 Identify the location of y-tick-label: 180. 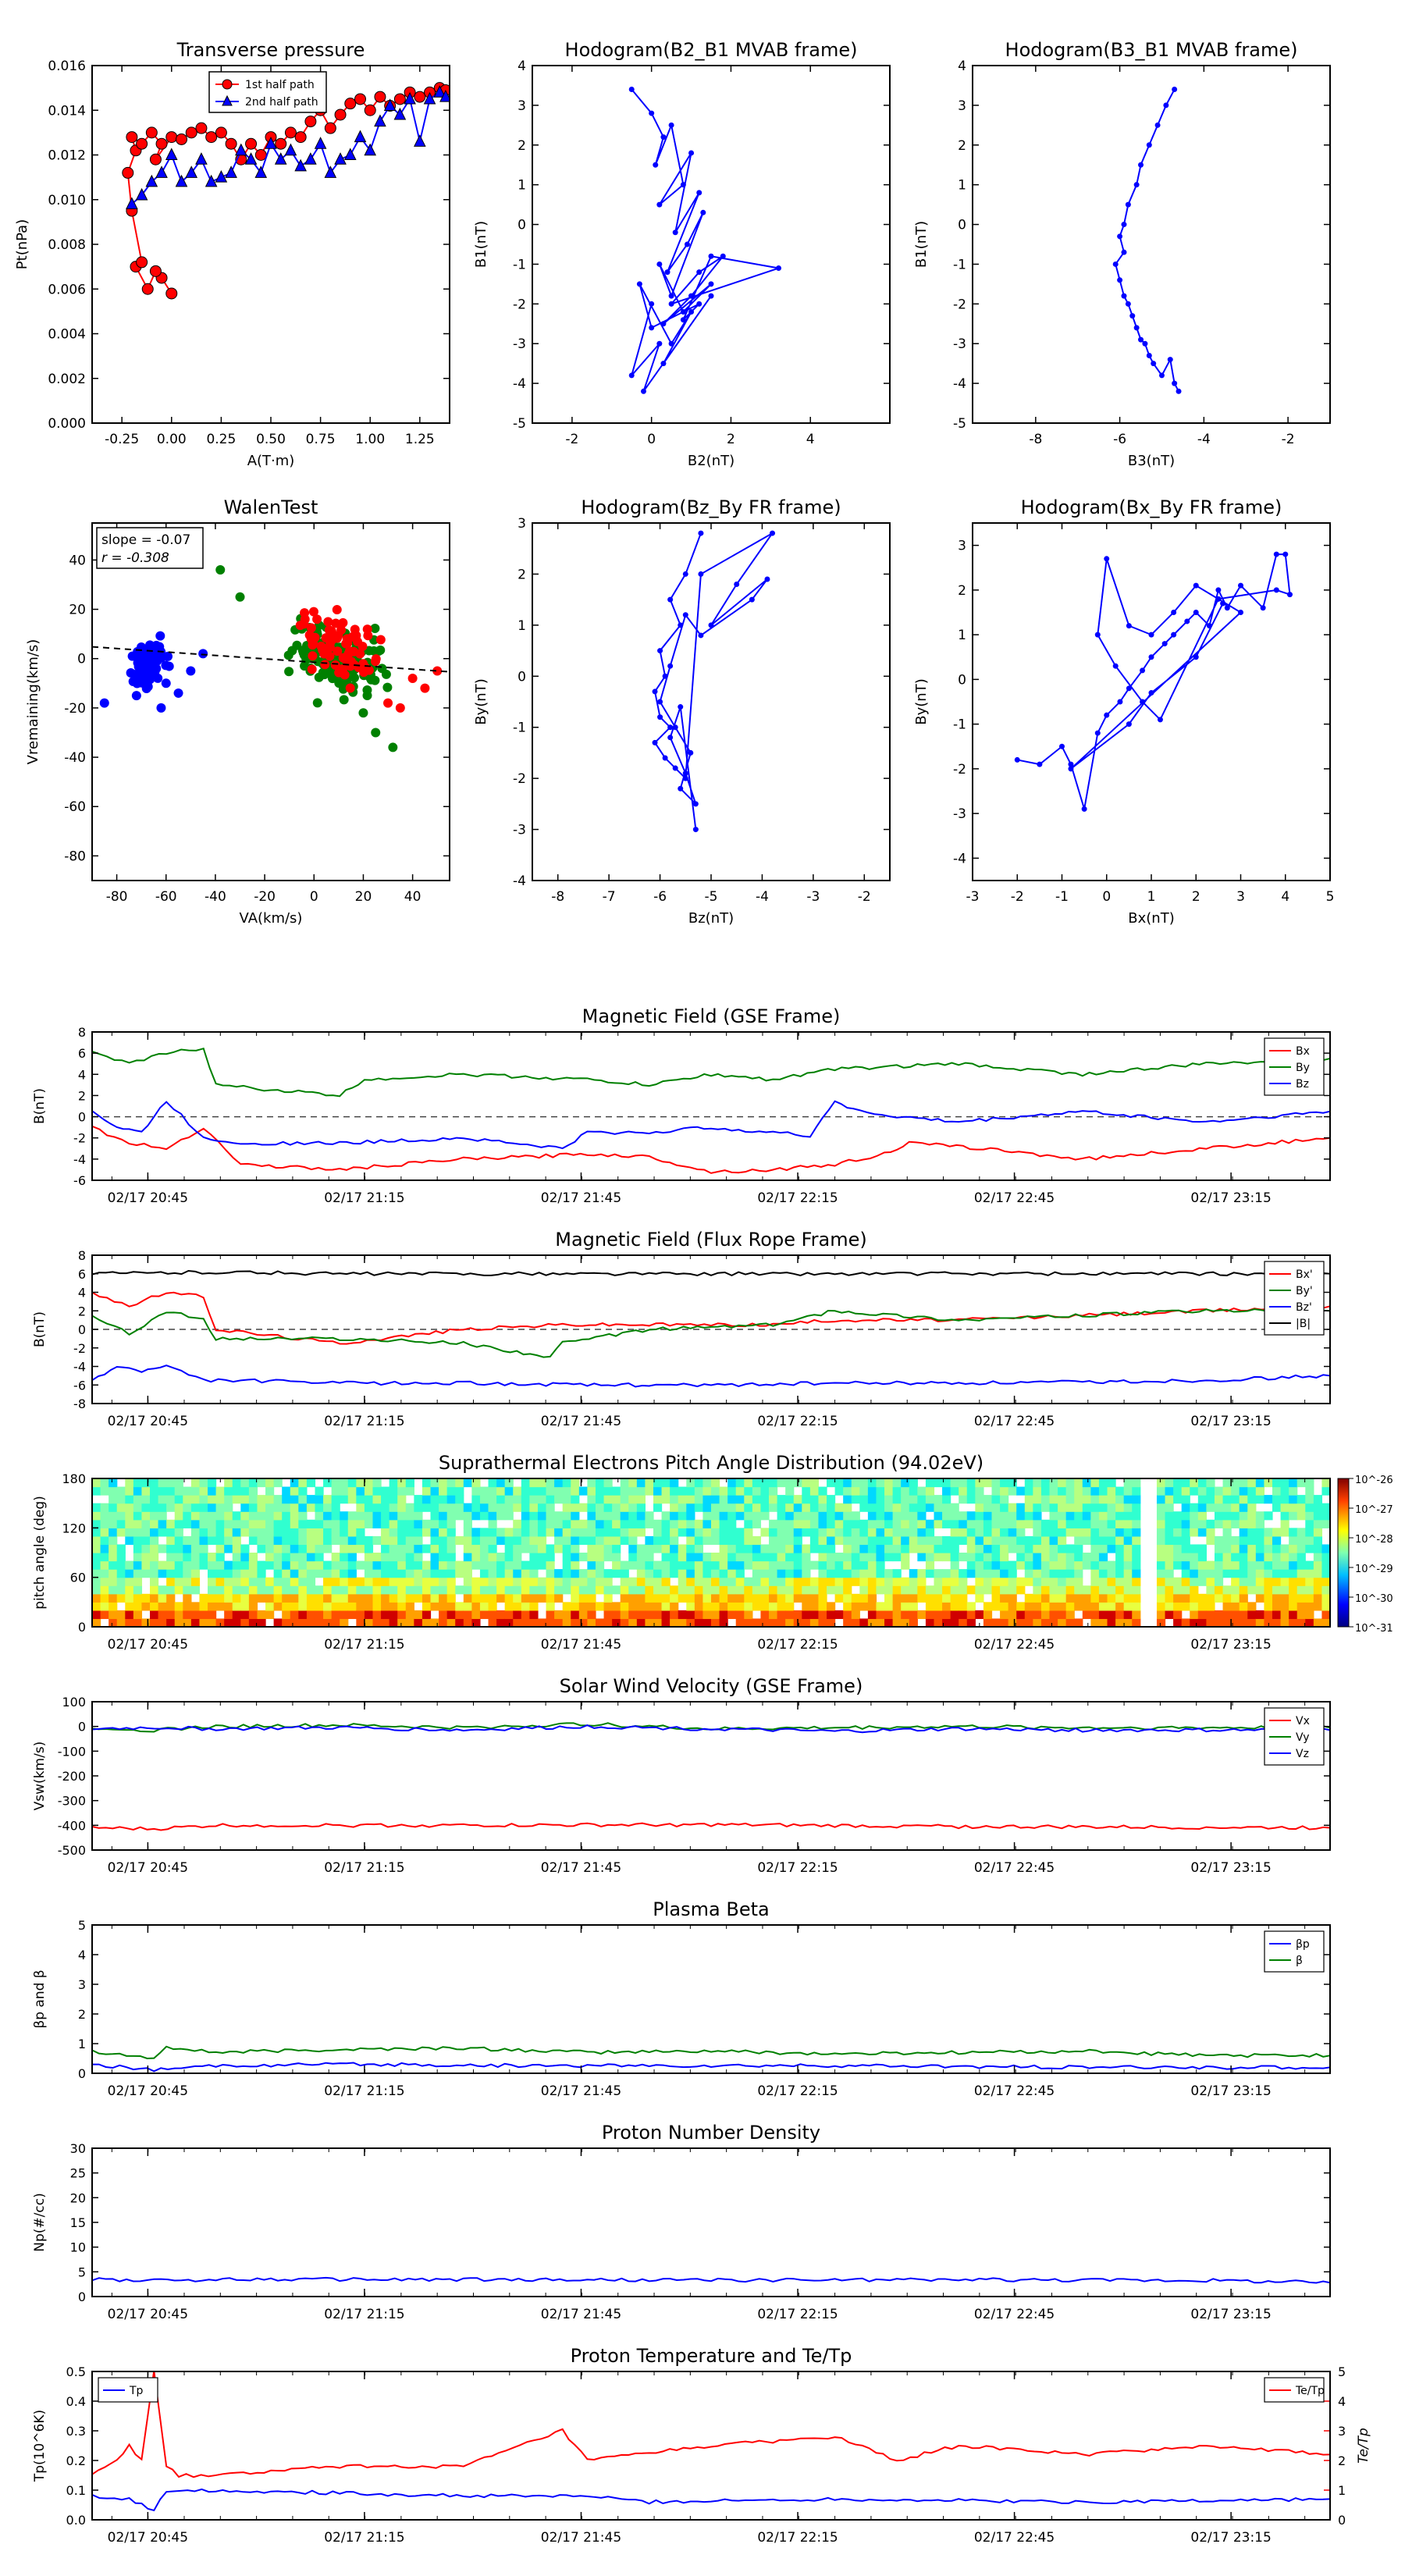
(74, 1478).